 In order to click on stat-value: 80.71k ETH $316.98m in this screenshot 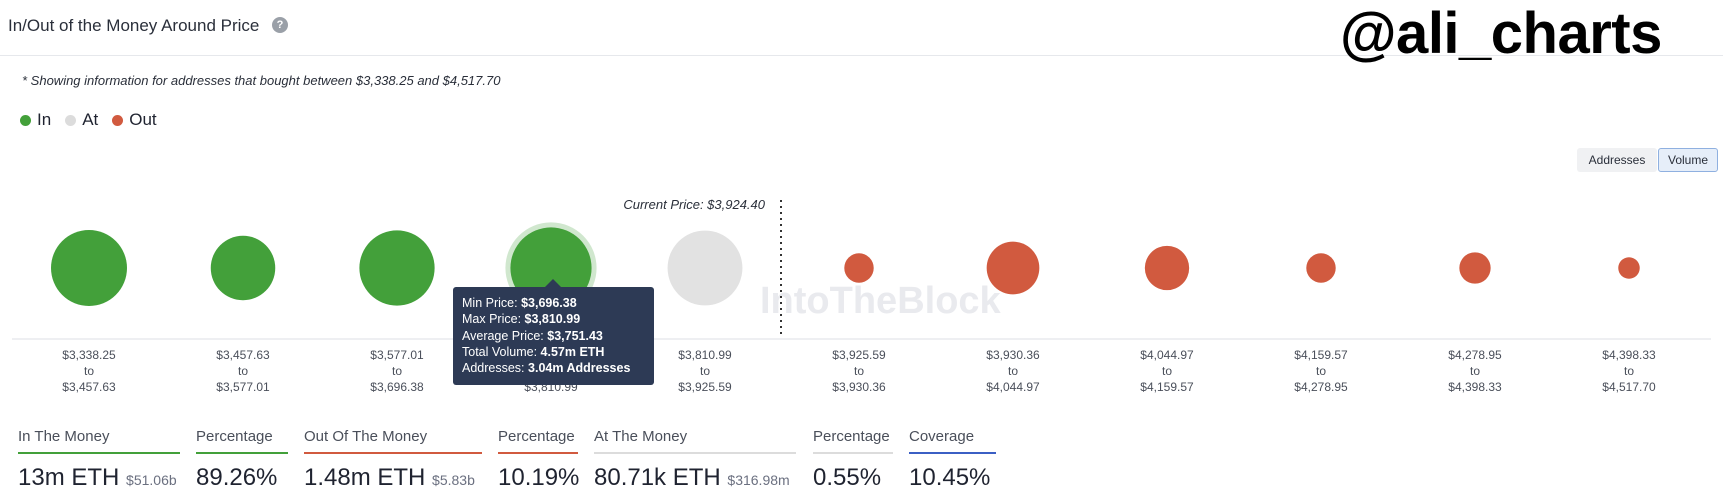, I will do `click(692, 477)`.